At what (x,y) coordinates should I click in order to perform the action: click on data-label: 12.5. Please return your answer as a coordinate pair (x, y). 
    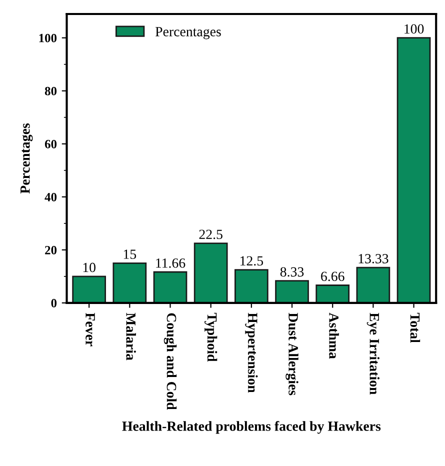
    Looking at the image, I should click on (252, 261).